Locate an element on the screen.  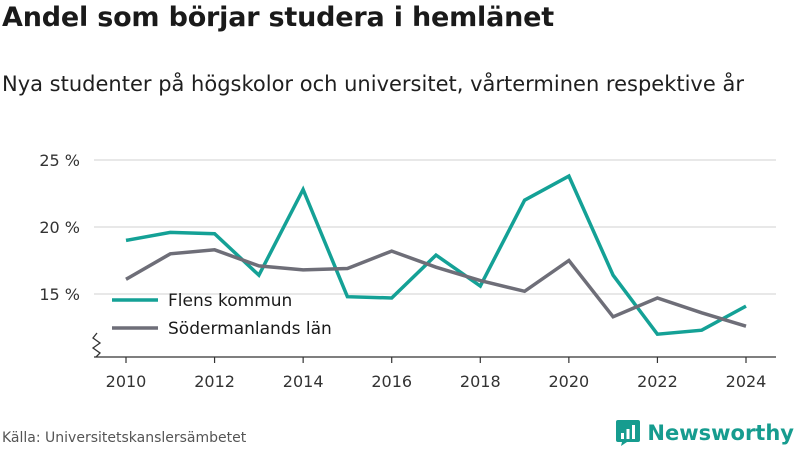
x-tick-label: 2010 is located at coordinates (126, 381).